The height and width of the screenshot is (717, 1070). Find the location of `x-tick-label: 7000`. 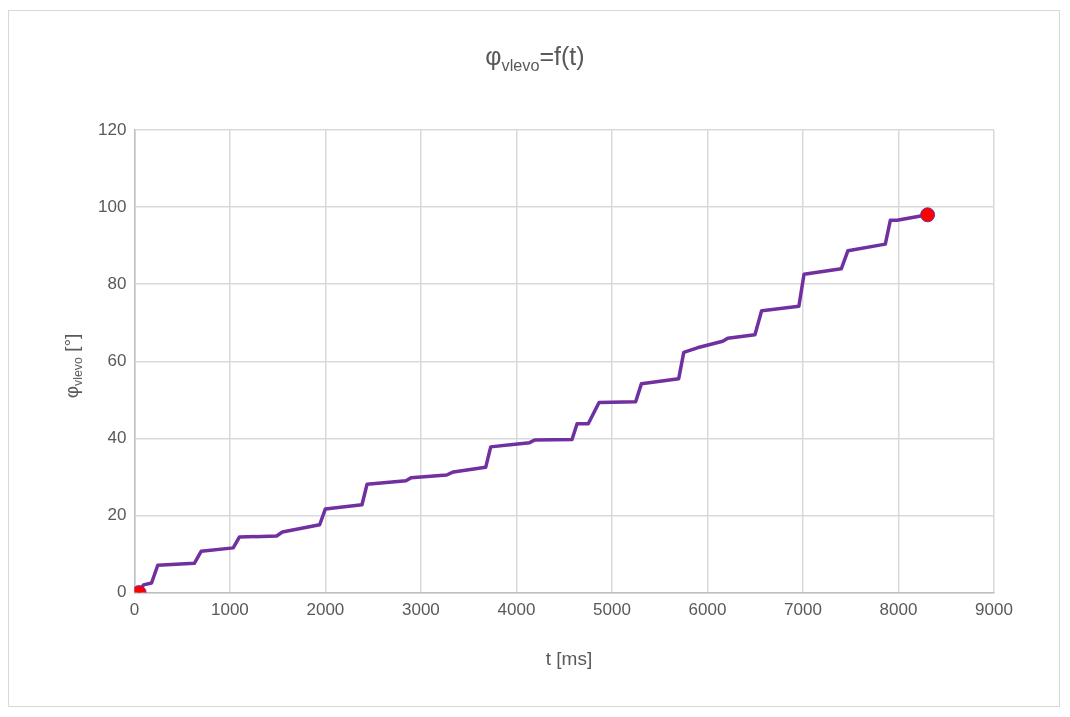

x-tick-label: 7000 is located at coordinates (803, 610).